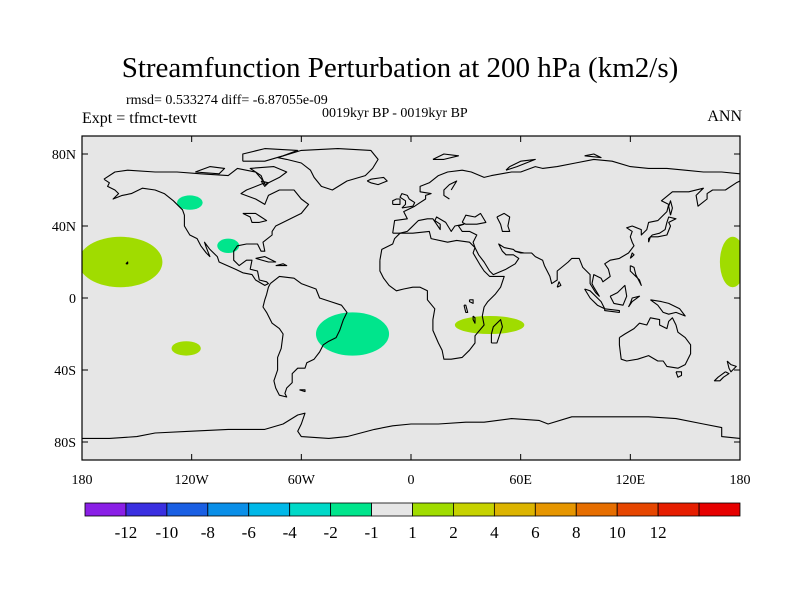  I want to click on x-tick-label: 120E, so click(631, 480).